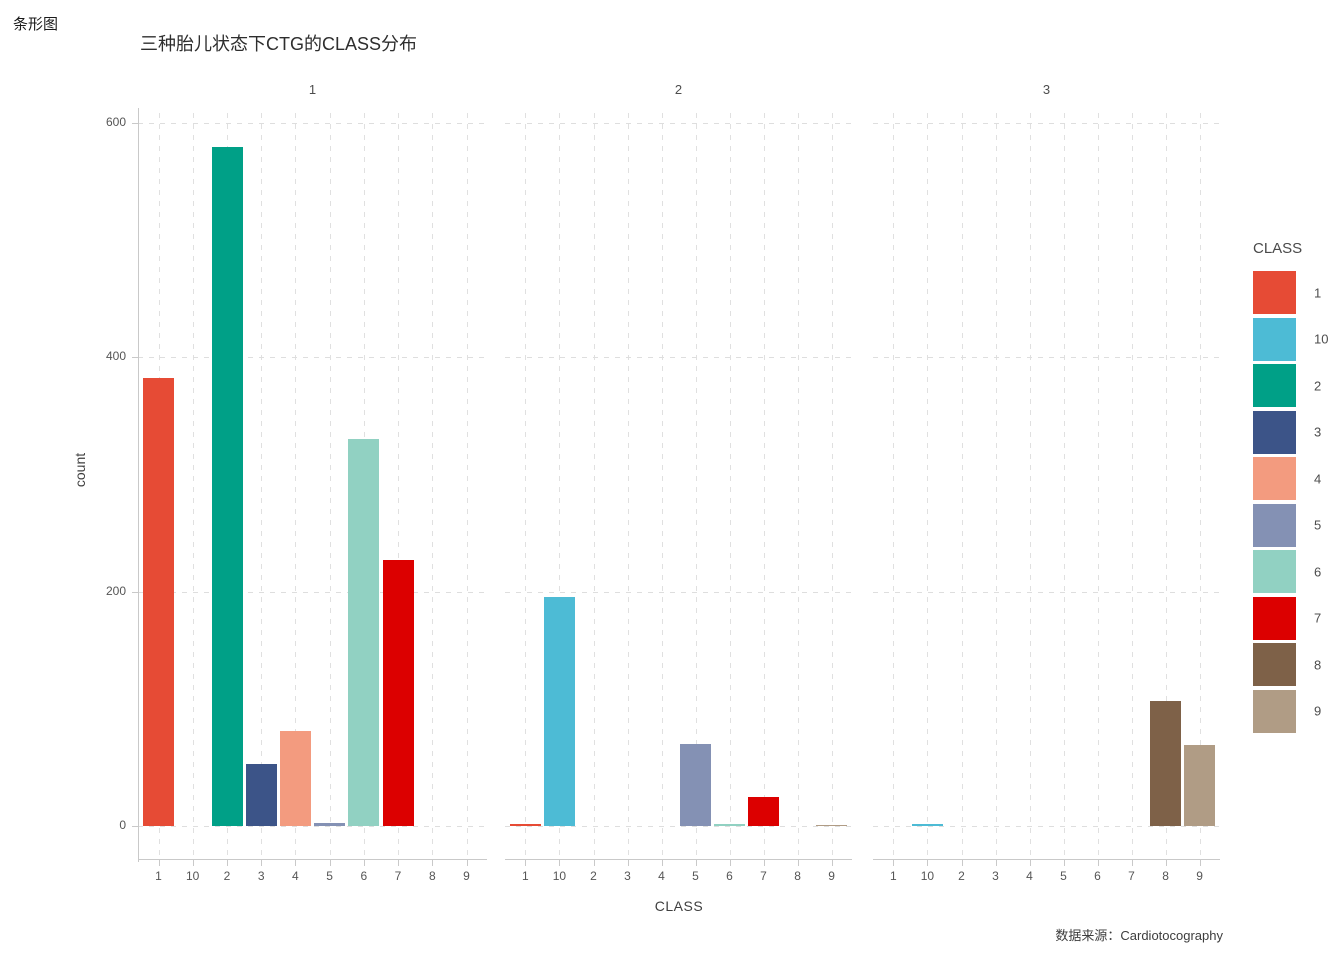  What do you see at coordinates (330, 824) in the screenshot?
I see `bar-facet1-class5` at bounding box center [330, 824].